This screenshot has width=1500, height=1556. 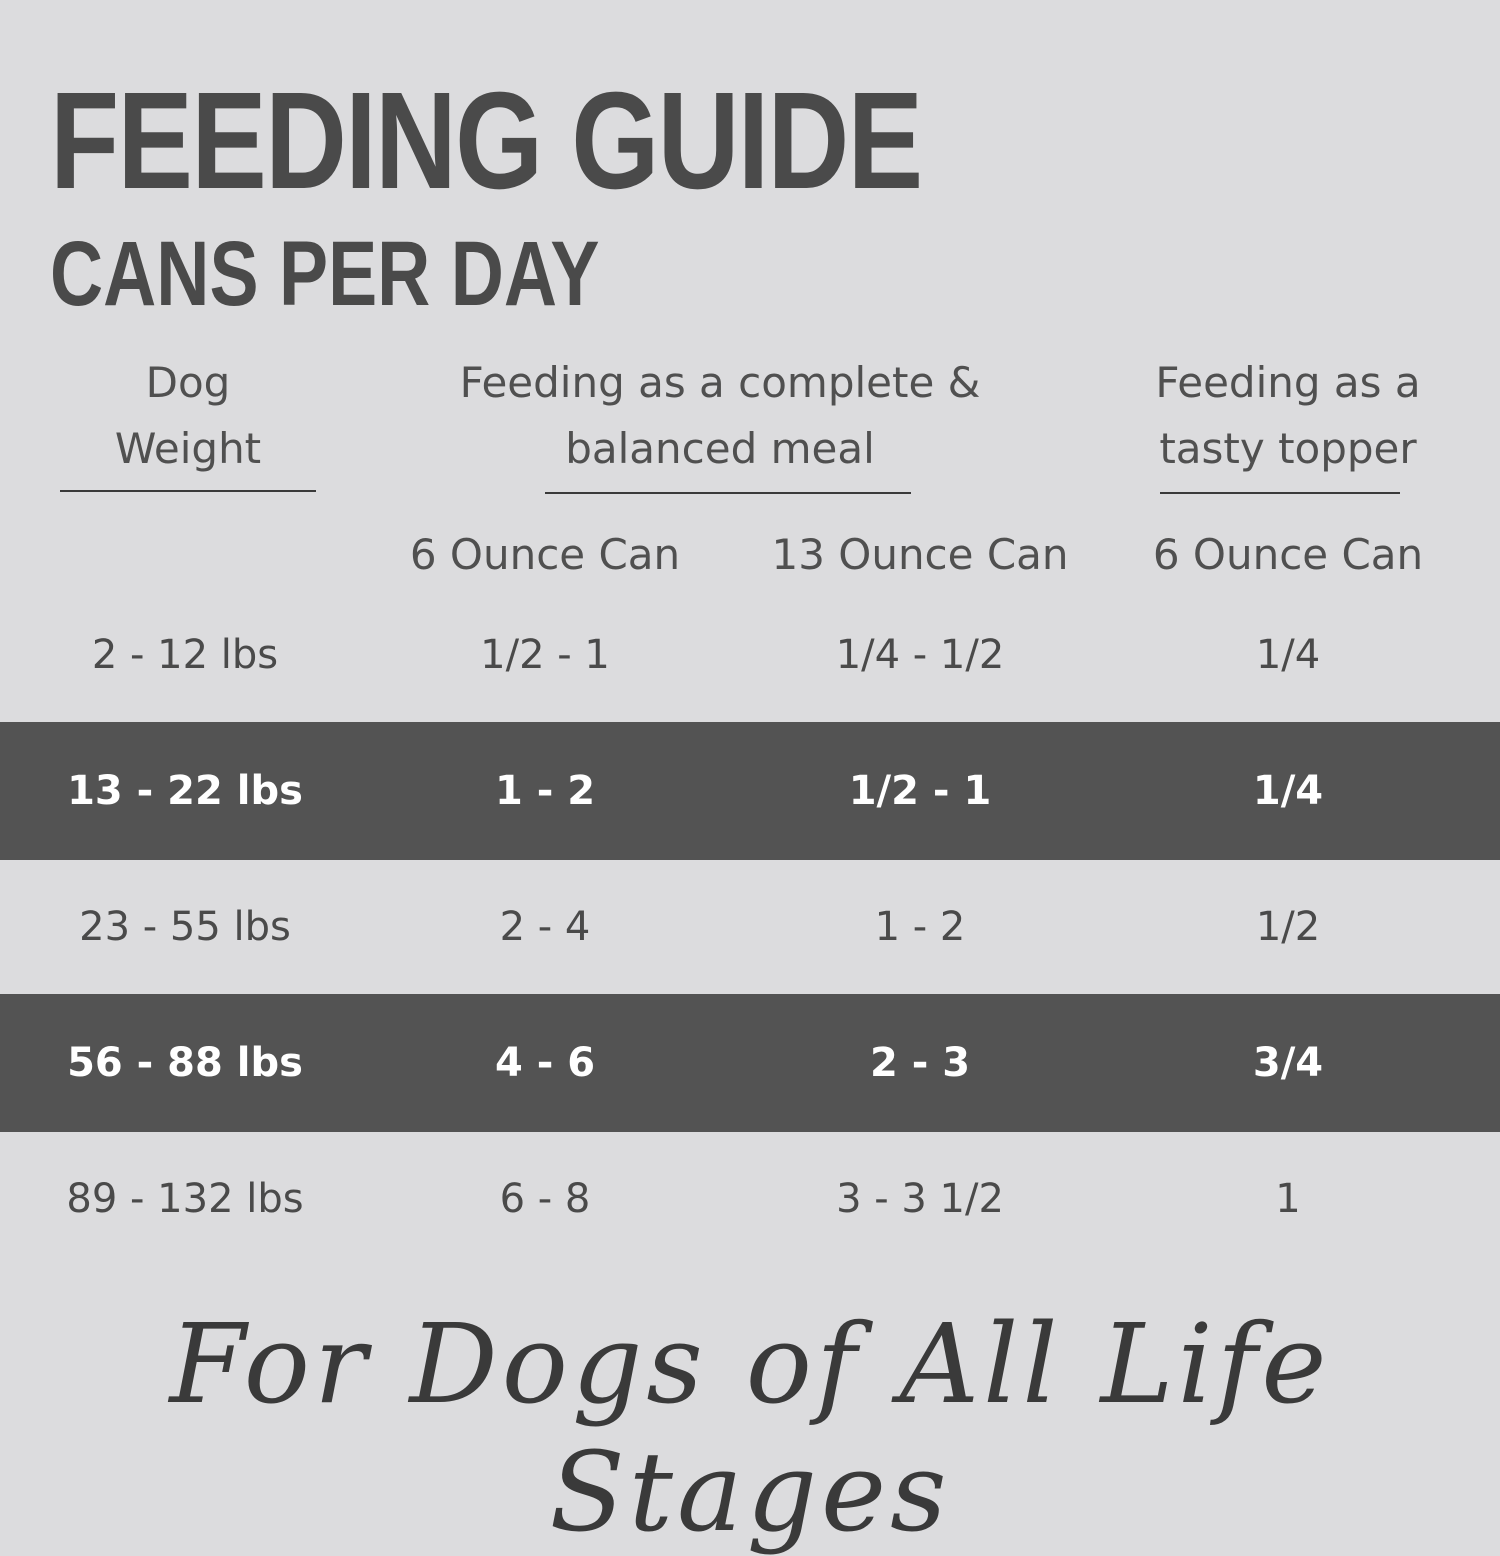 I want to click on table-row: 56 - 88 lbs 4 - 6 2 - 3 3/4, so click(x=750, y=1063).